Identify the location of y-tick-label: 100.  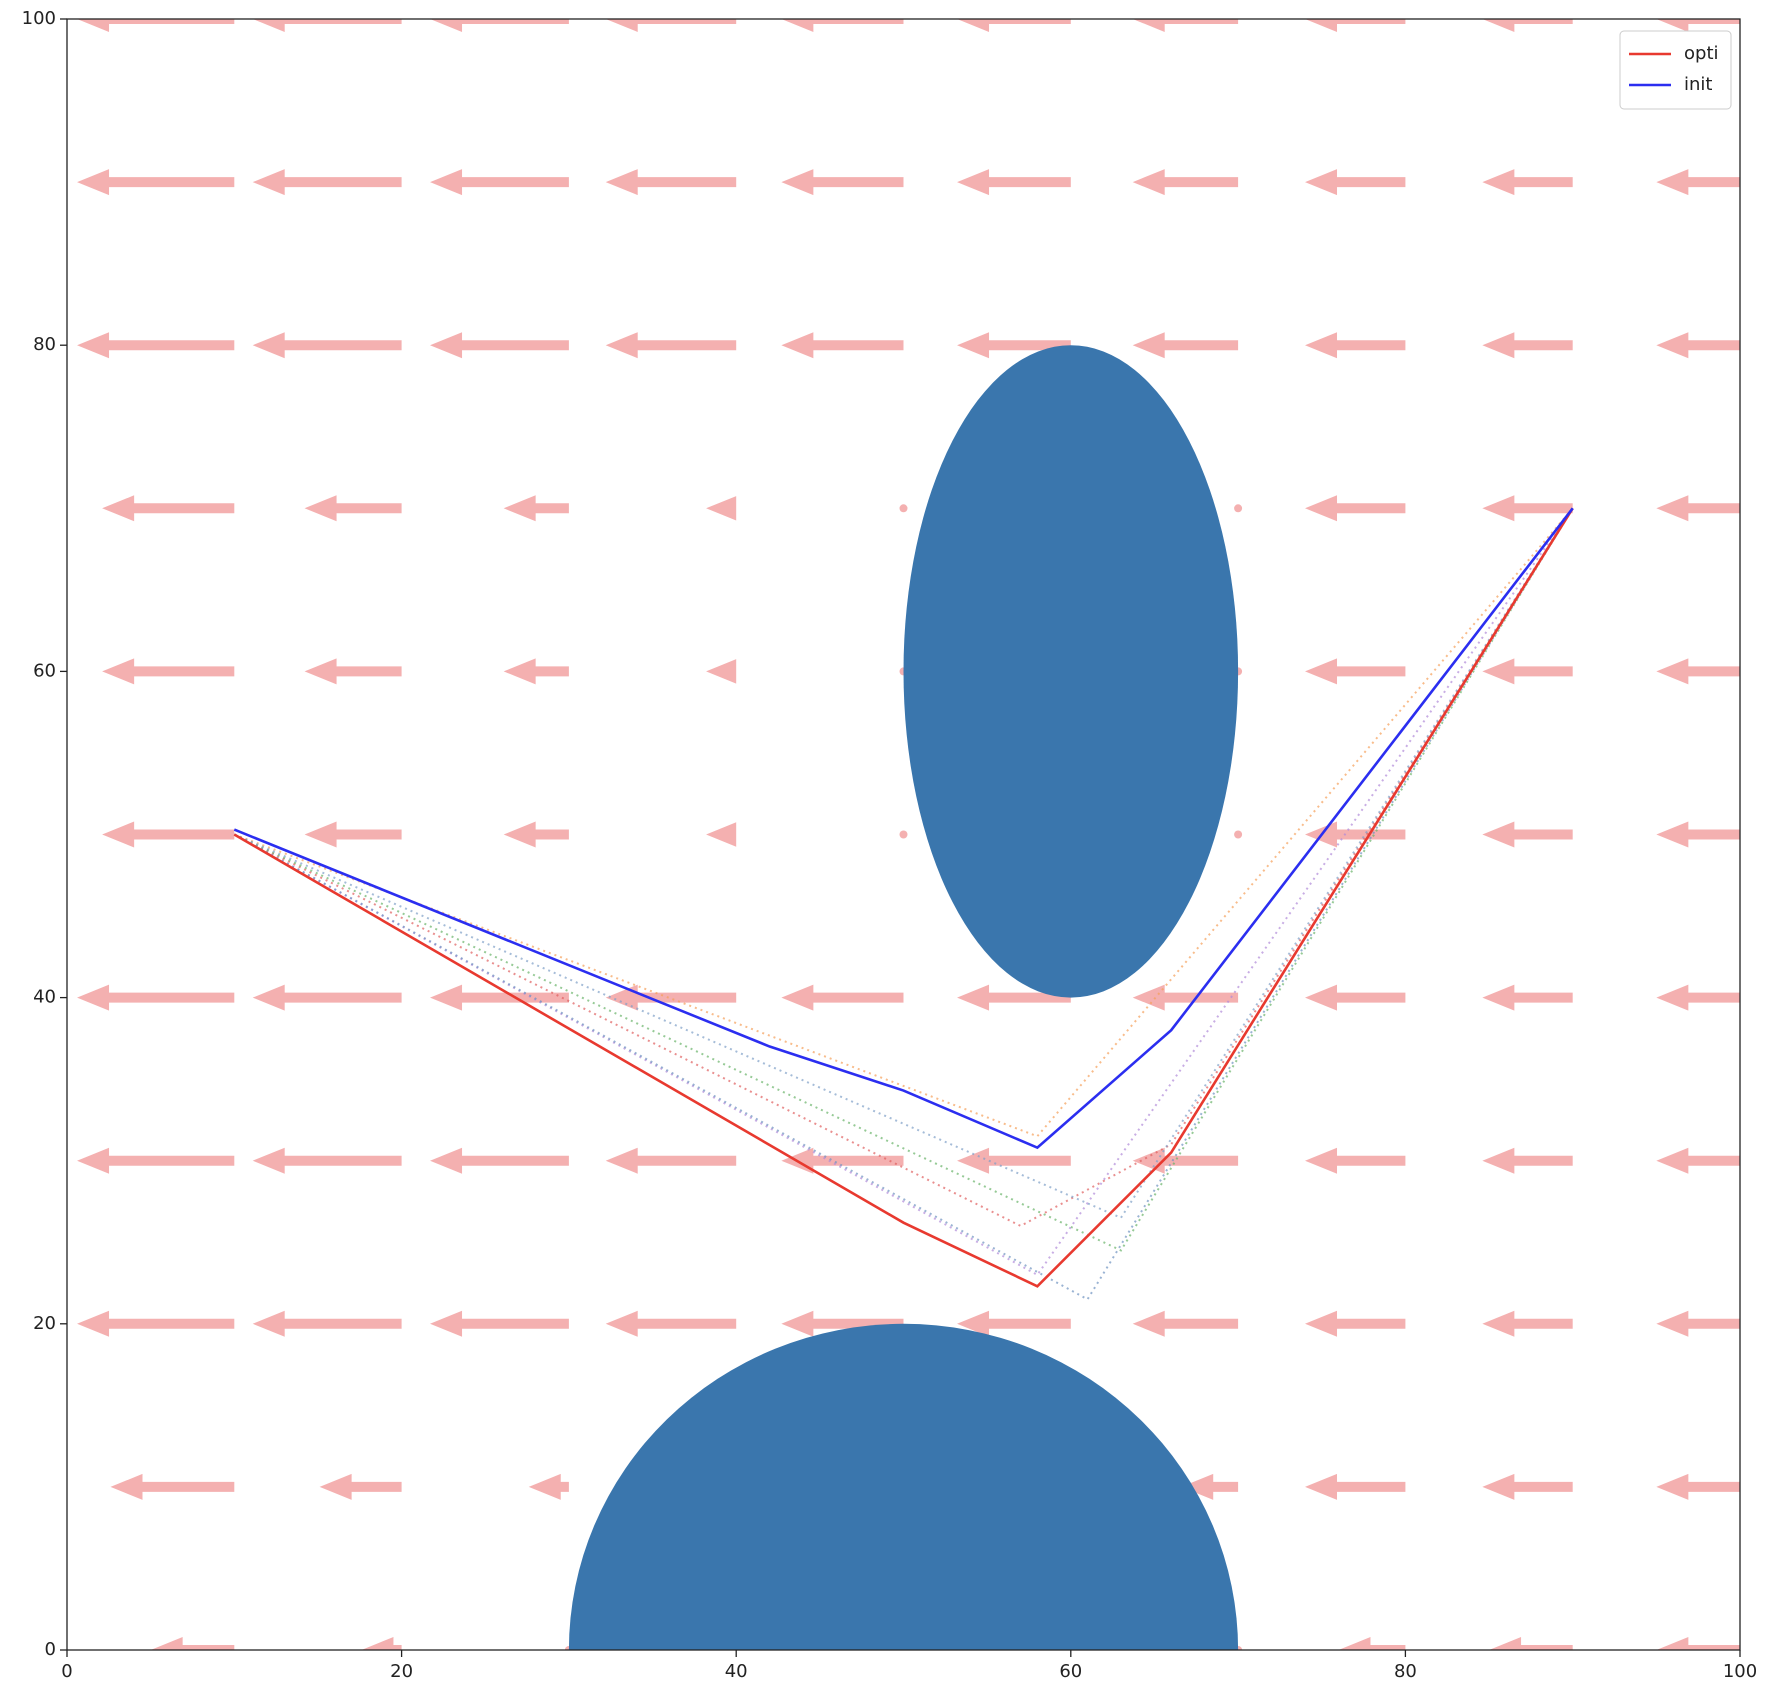
(39, 18).